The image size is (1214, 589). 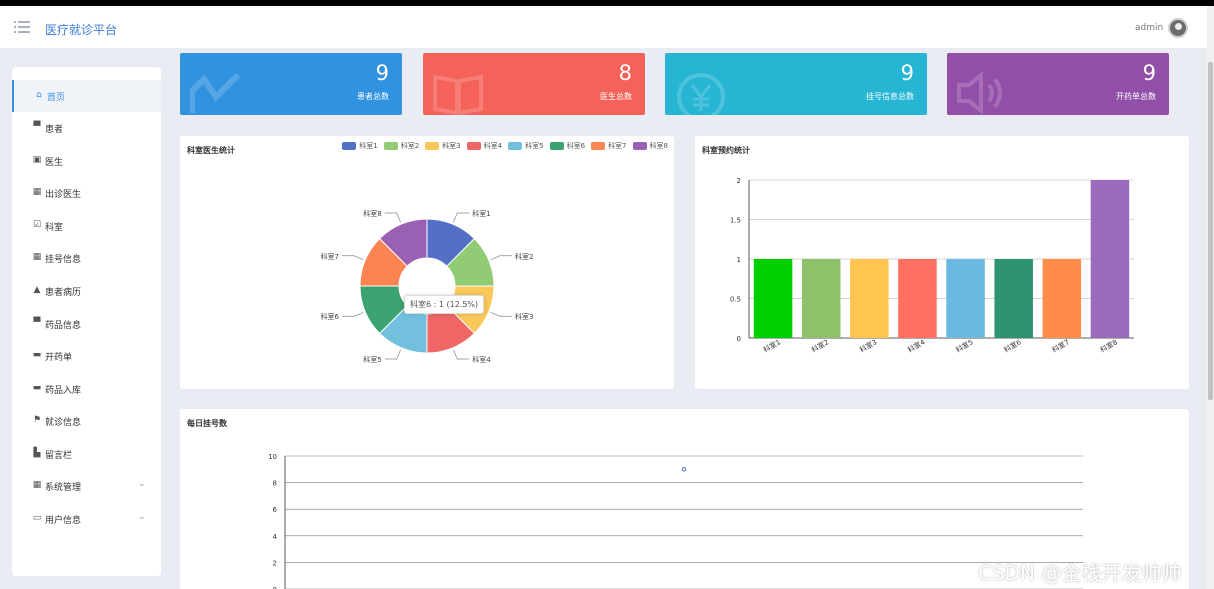 What do you see at coordinates (22, 27) in the screenshot?
I see `menu-toggle-icon` at bounding box center [22, 27].